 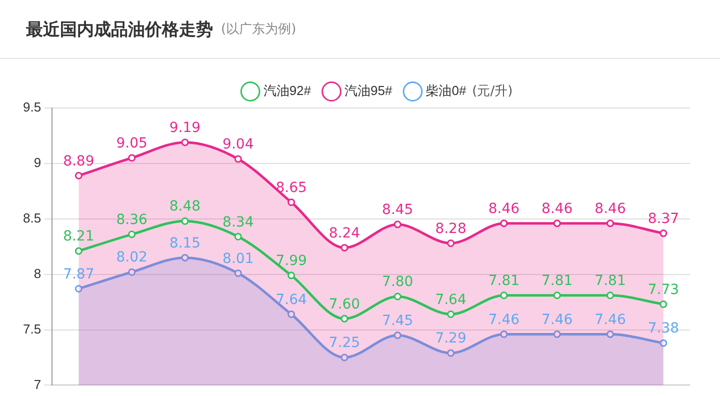 What do you see at coordinates (344, 233) in the screenshot?
I see `data-label: 8.24` at bounding box center [344, 233].